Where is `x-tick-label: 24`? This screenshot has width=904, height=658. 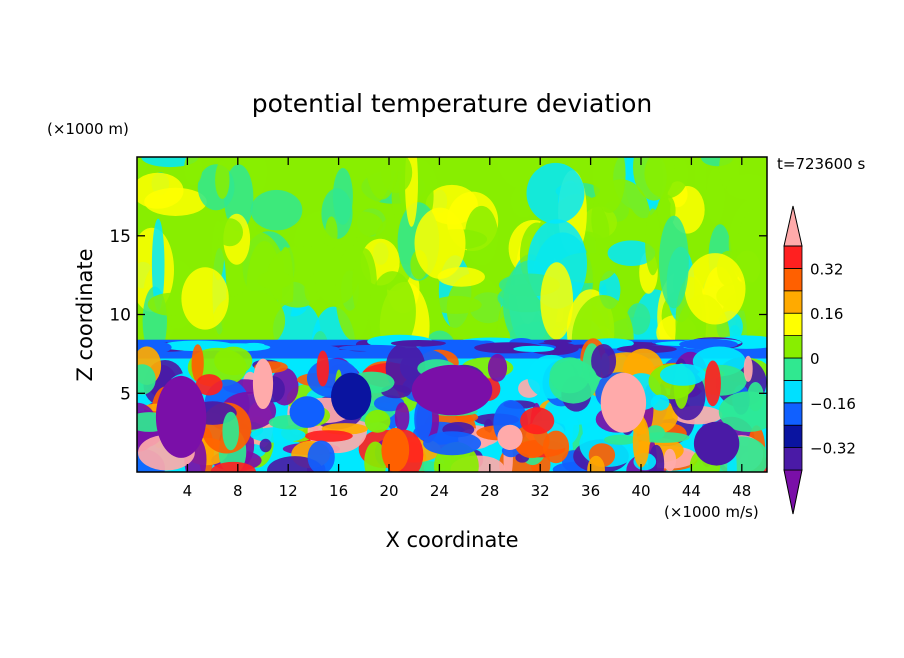 x-tick-label: 24 is located at coordinates (439, 491).